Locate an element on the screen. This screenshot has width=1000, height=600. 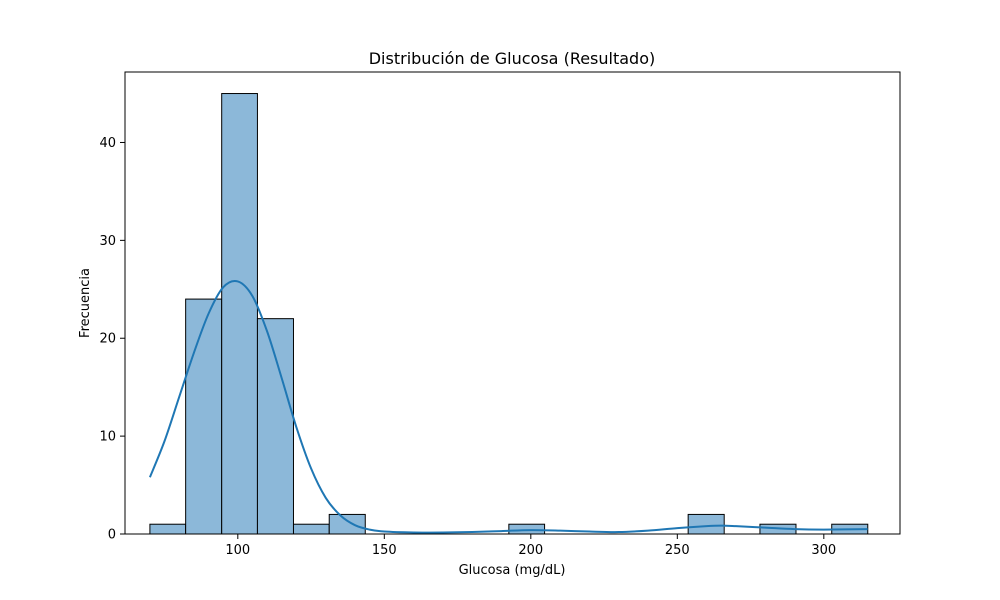
x-tick-label: 100 is located at coordinates (237, 550).